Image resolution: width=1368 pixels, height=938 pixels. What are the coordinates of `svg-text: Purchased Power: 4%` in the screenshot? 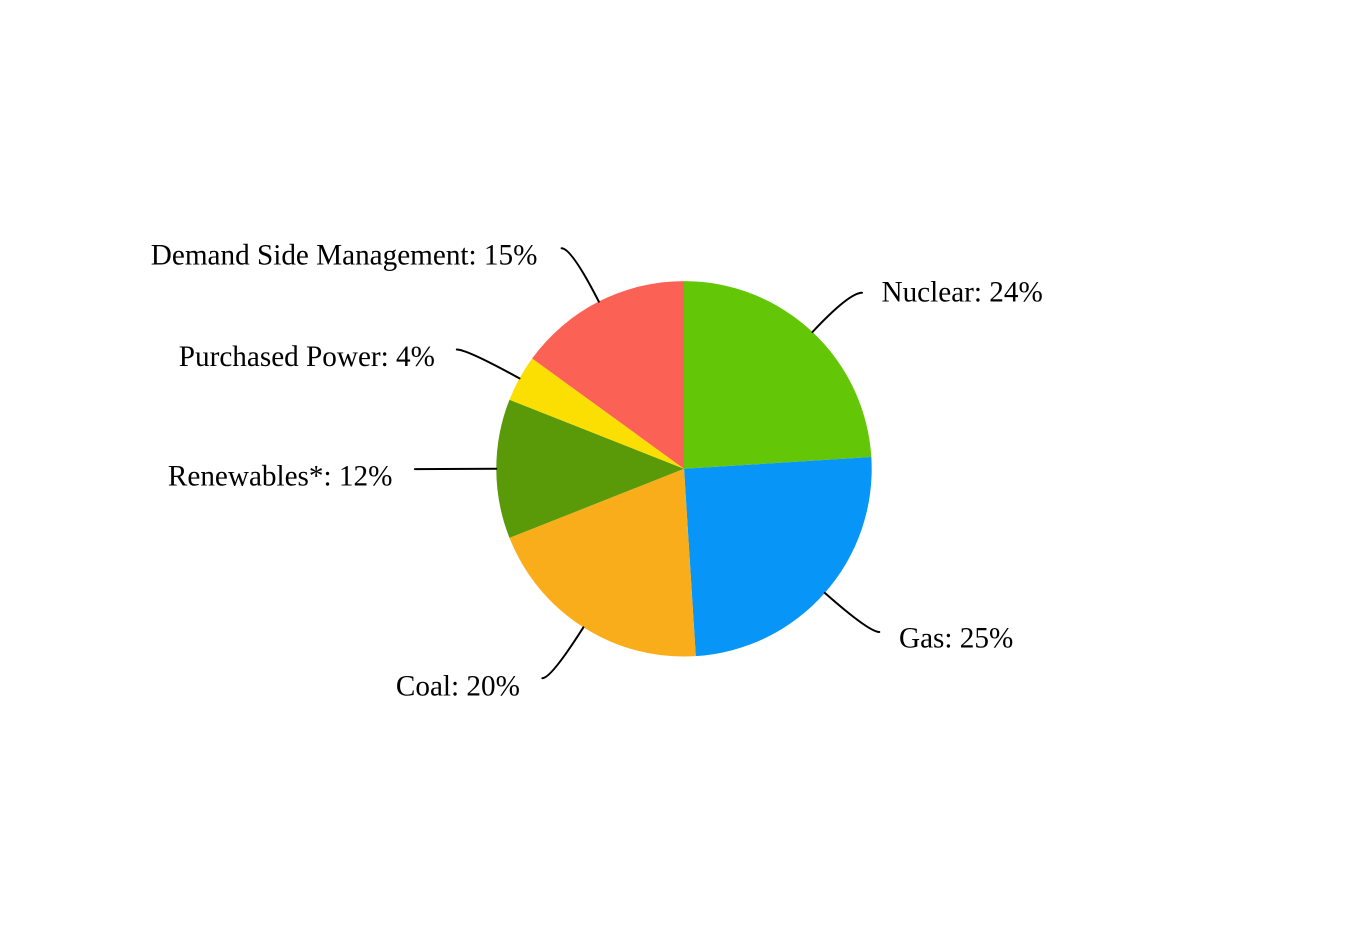 It's located at (307, 357).